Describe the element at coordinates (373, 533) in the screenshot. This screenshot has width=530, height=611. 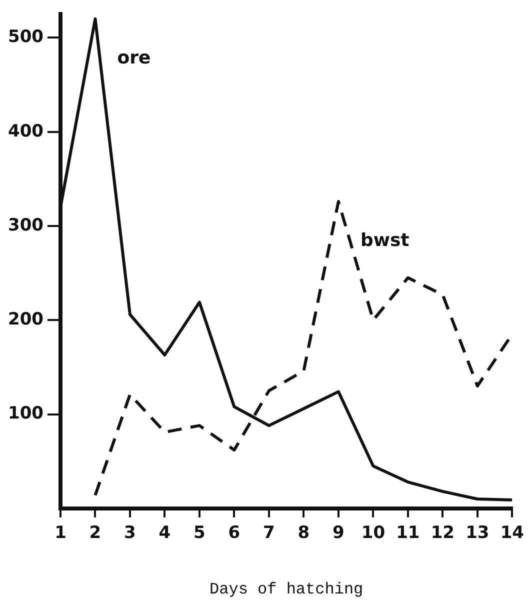
I see `x-tick-label: 10` at that location.